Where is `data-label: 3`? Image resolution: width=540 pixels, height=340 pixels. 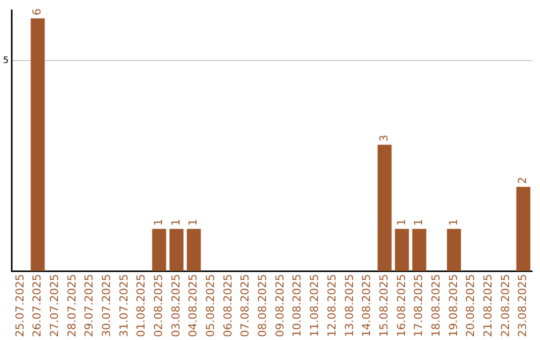 data-label: 3 is located at coordinates (383, 138).